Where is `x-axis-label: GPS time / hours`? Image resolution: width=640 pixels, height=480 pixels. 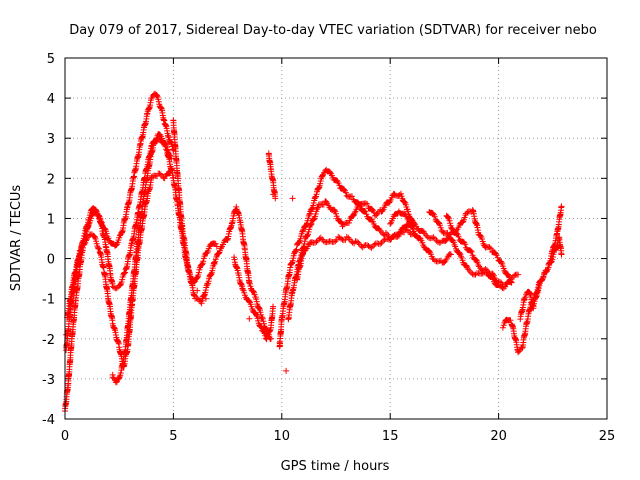
x-axis-label: GPS time / hours is located at coordinates (335, 466).